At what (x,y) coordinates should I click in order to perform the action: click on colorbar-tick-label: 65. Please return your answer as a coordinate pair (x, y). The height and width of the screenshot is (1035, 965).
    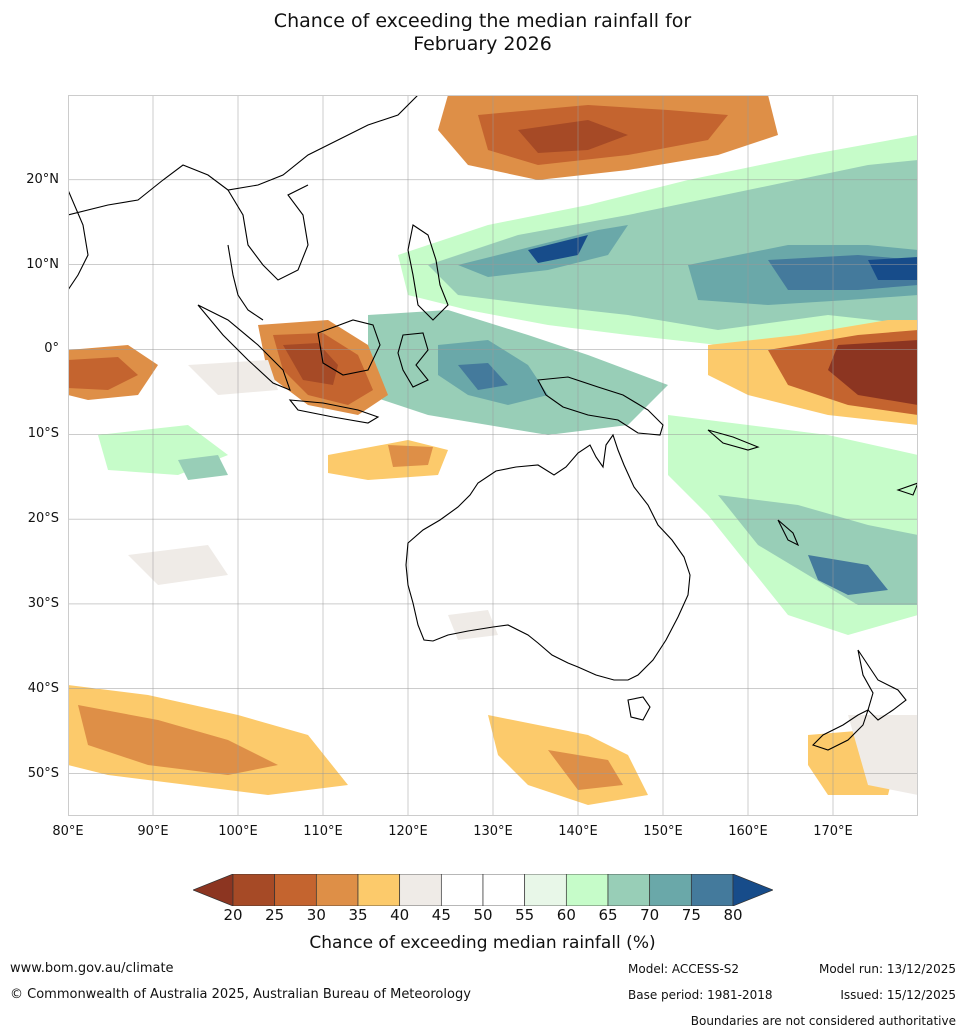
    Looking at the image, I should click on (608, 915).